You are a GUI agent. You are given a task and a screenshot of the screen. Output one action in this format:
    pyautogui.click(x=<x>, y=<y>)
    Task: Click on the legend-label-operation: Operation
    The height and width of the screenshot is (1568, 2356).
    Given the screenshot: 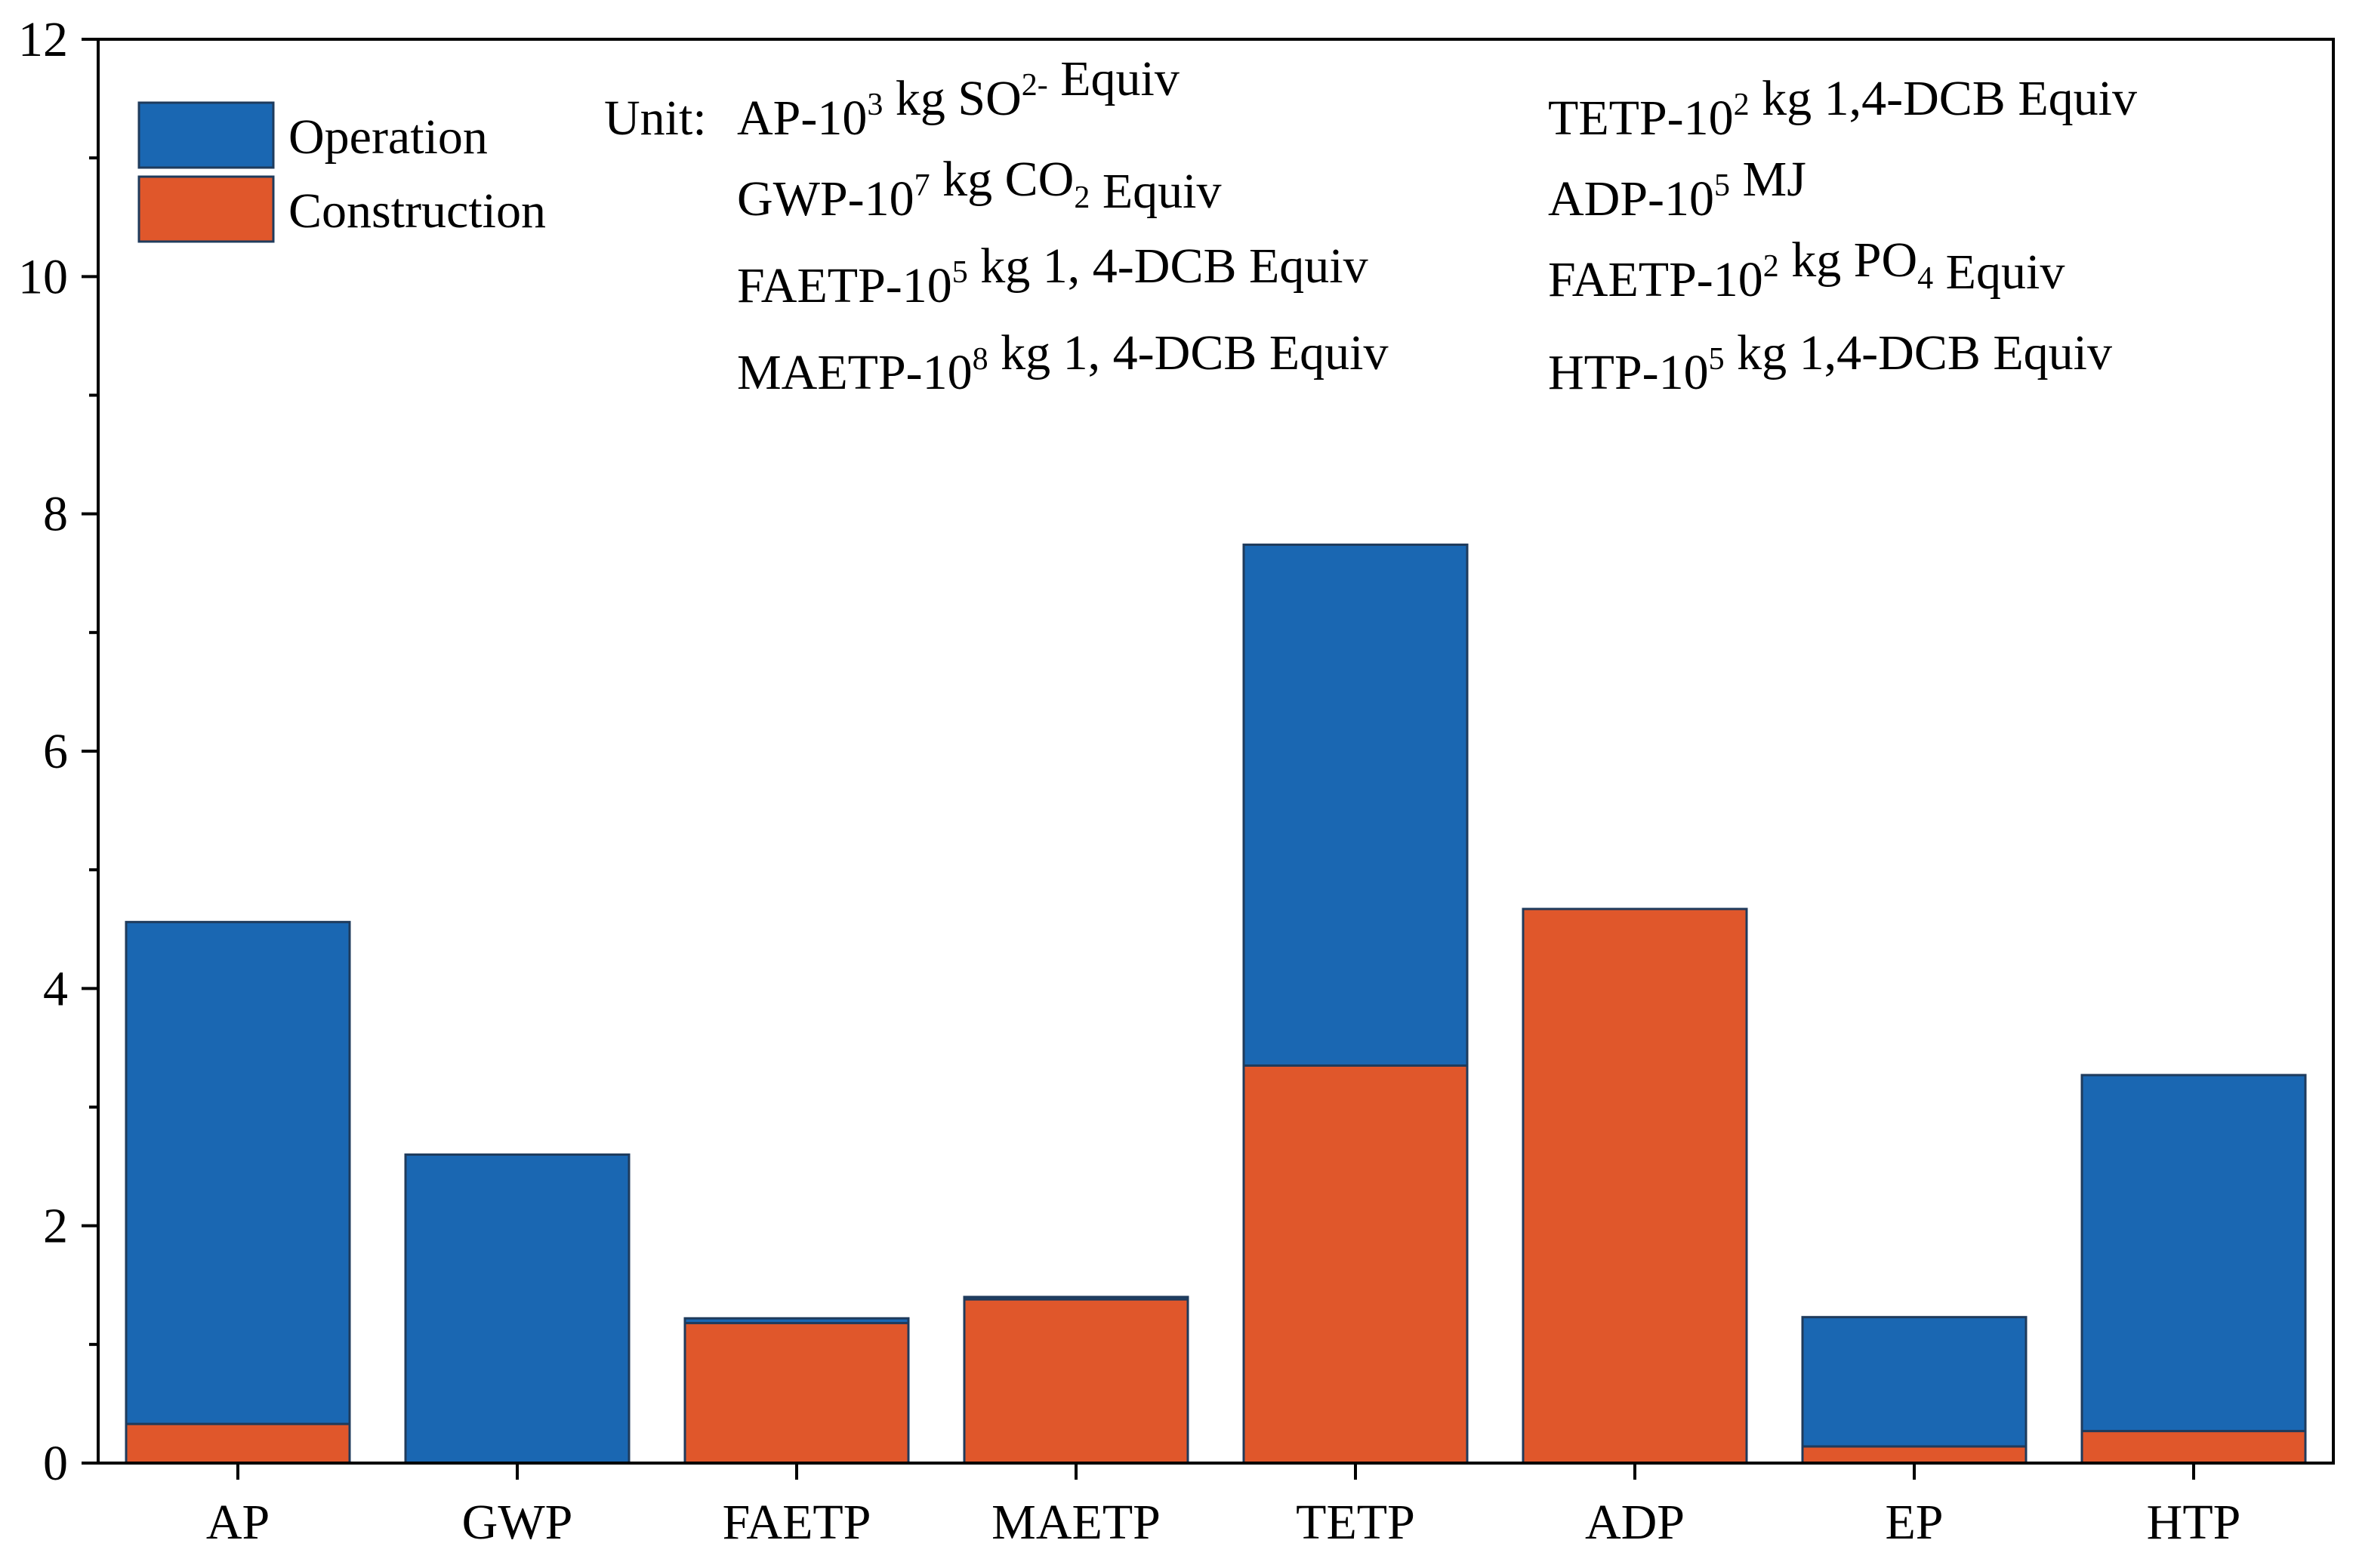 What is the action you would take?
    pyautogui.click(x=388, y=137)
    